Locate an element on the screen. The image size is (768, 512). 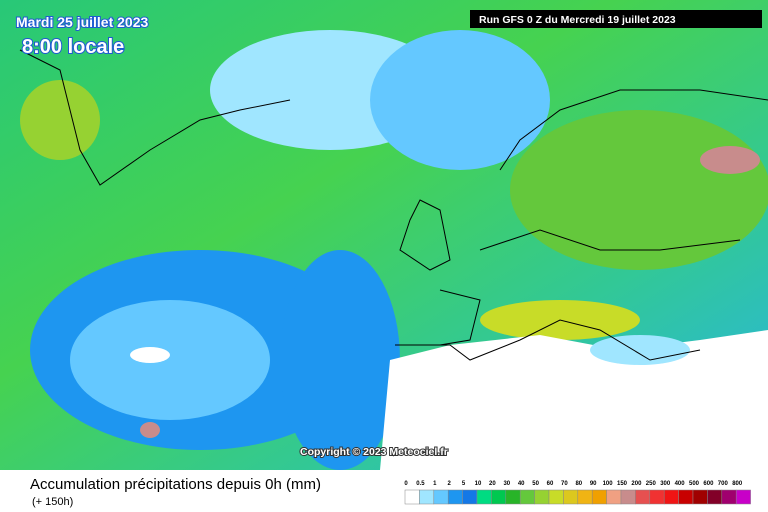
legend-label: 40 is located at coordinates (521, 484).